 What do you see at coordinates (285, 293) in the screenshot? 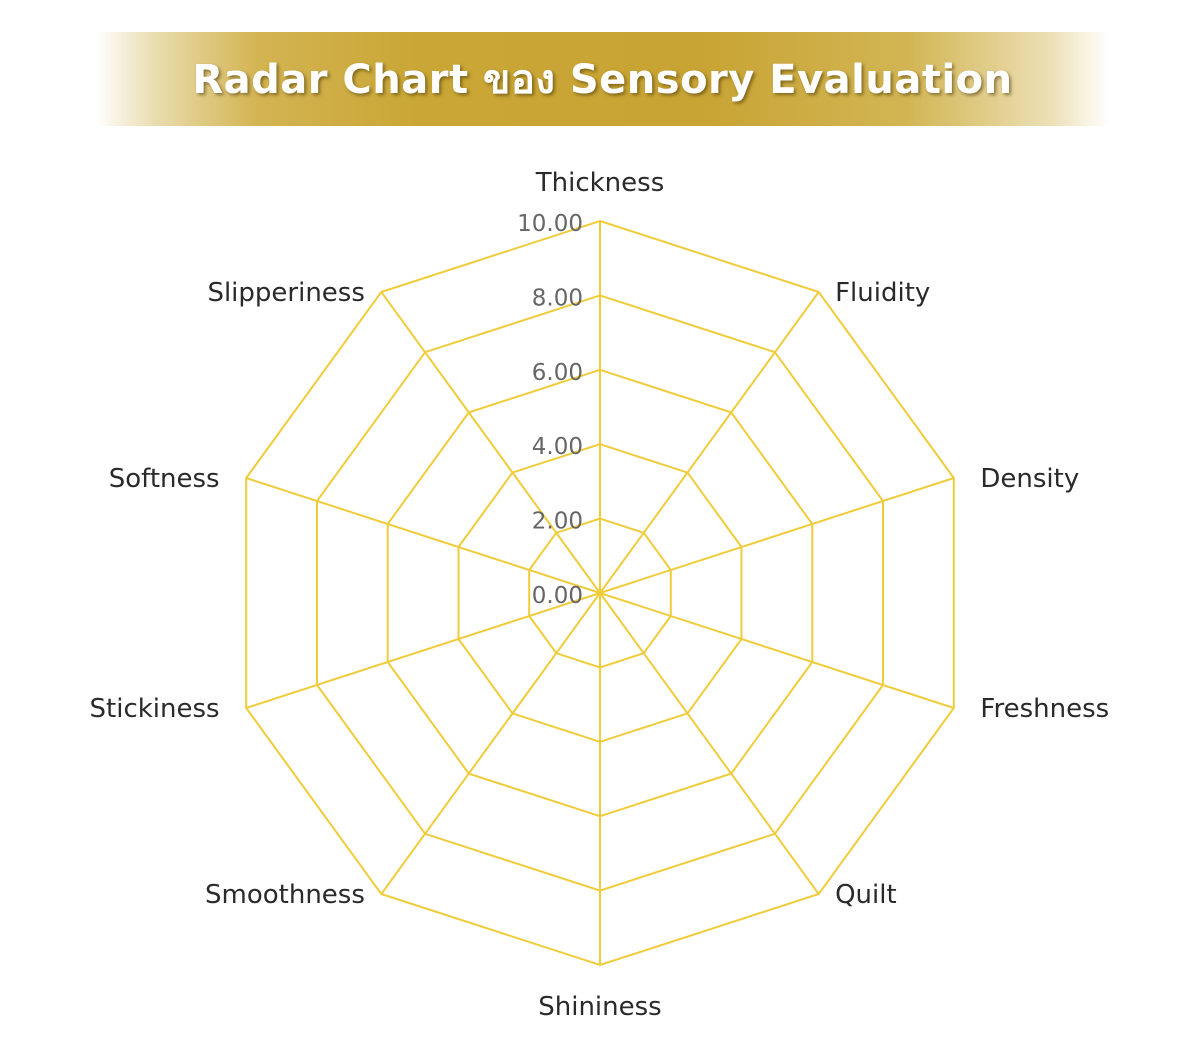
I see `axis-label-slipperiness: Slipperiness` at bounding box center [285, 293].